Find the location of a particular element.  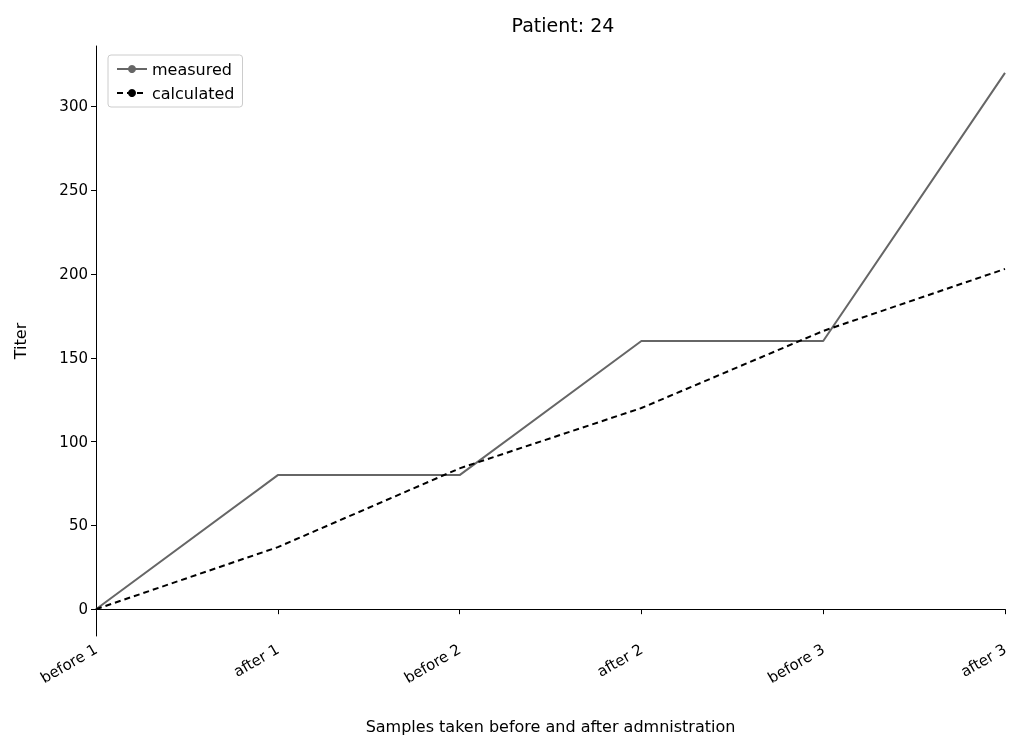

x-tick-label: after 3 is located at coordinates (983, 660).